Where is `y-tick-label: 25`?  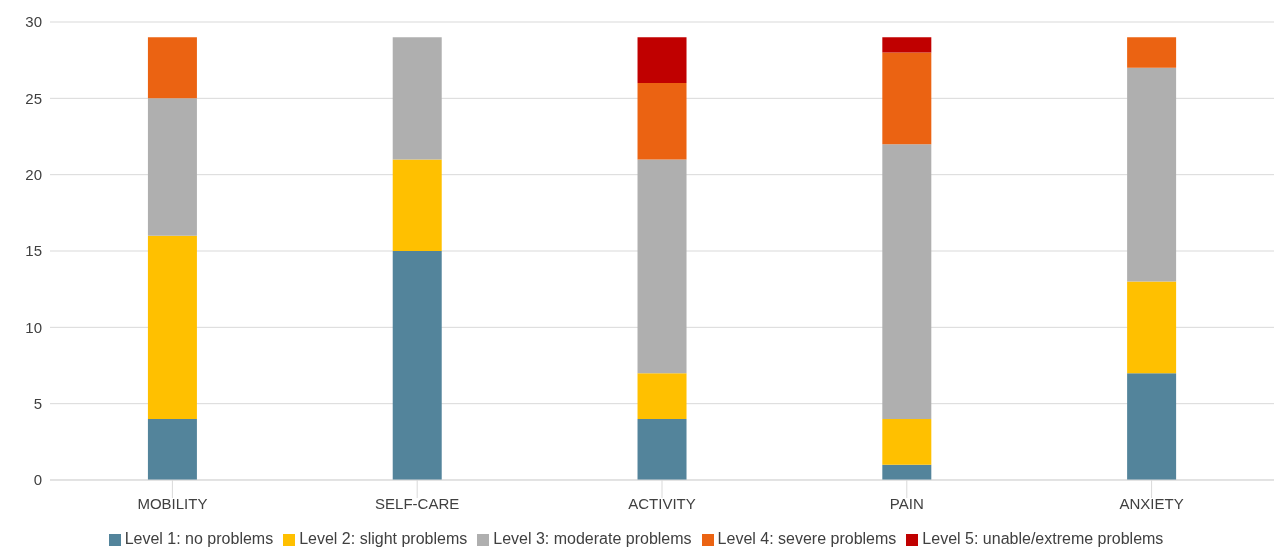
y-tick-label: 25 is located at coordinates (33, 98).